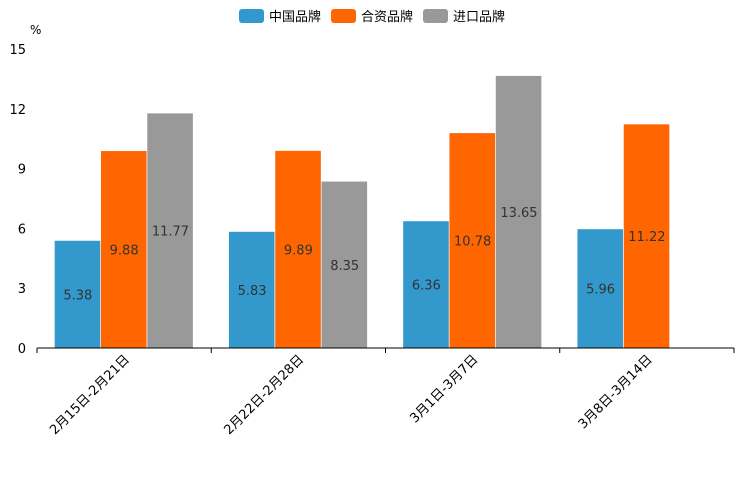  Describe the element at coordinates (17, 200) in the screenshot. I see `y-axis: 0 3 6 9 12 15` at that location.